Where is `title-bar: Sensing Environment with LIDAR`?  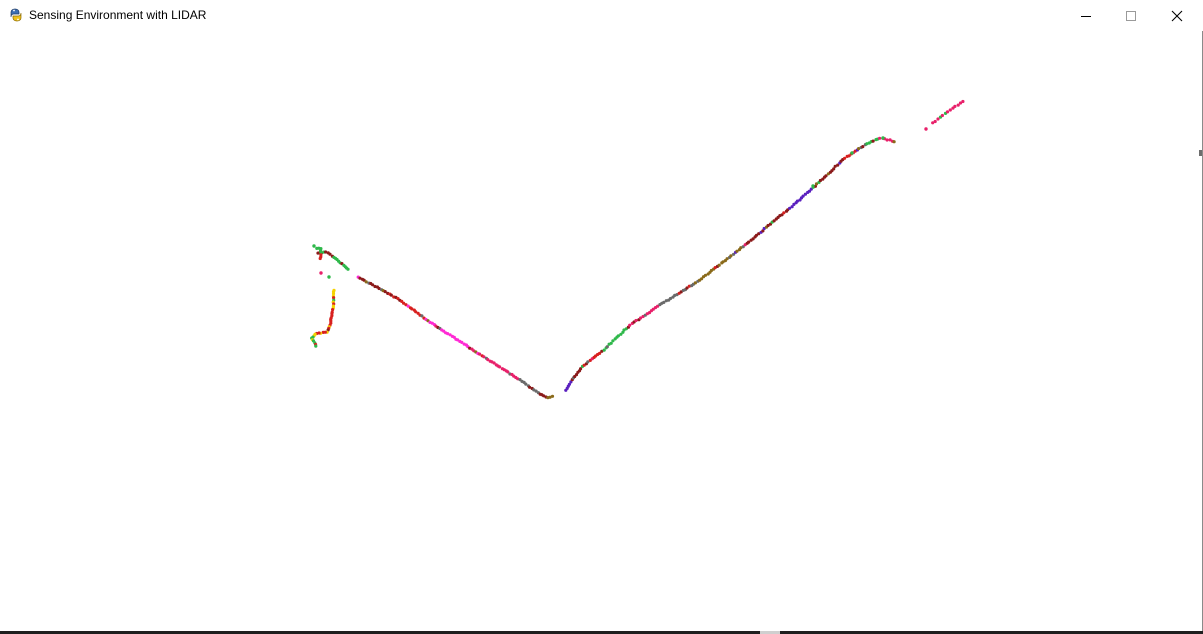 title-bar: Sensing Environment with LIDAR is located at coordinates (601, 15).